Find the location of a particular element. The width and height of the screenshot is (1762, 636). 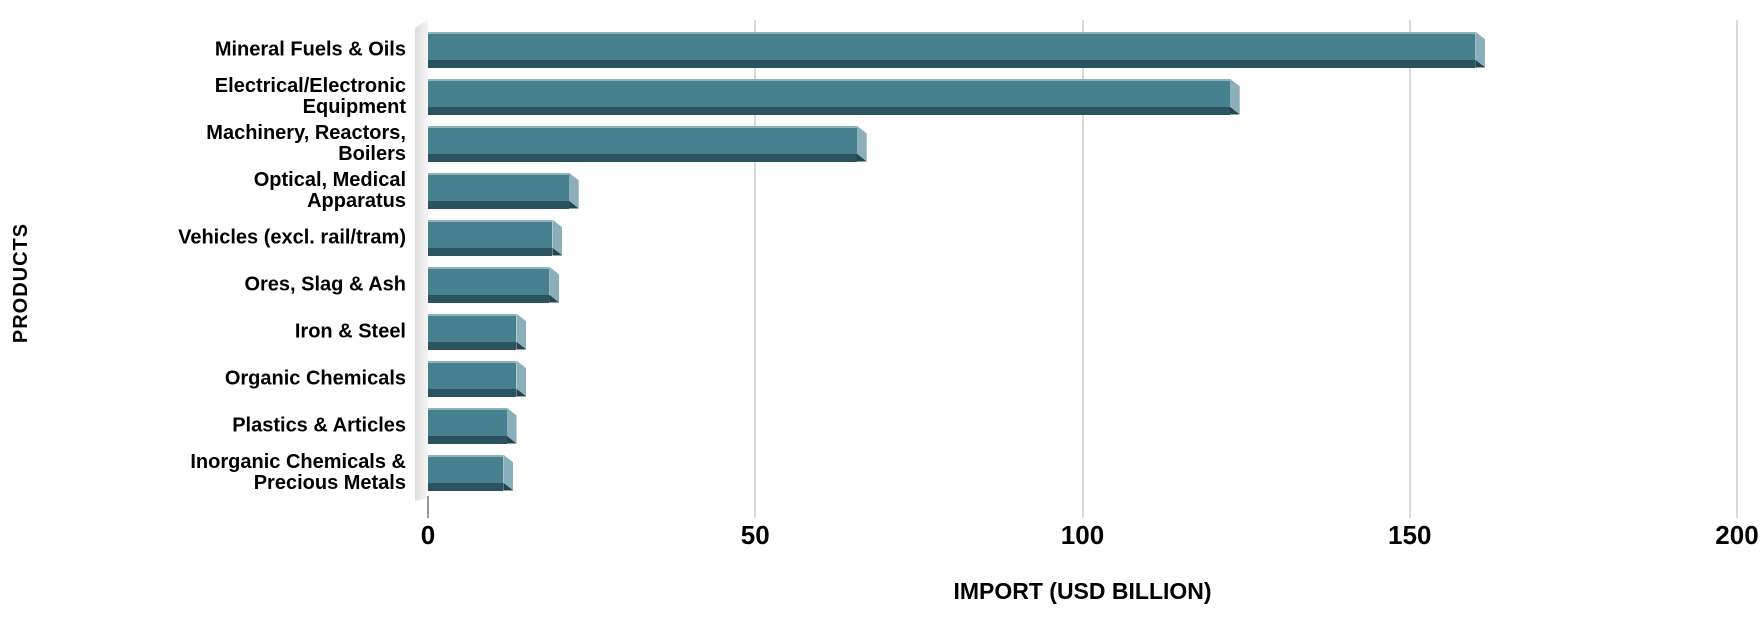

bar-row: Electrical/Electronic Equipment is located at coordinates (976, 96).